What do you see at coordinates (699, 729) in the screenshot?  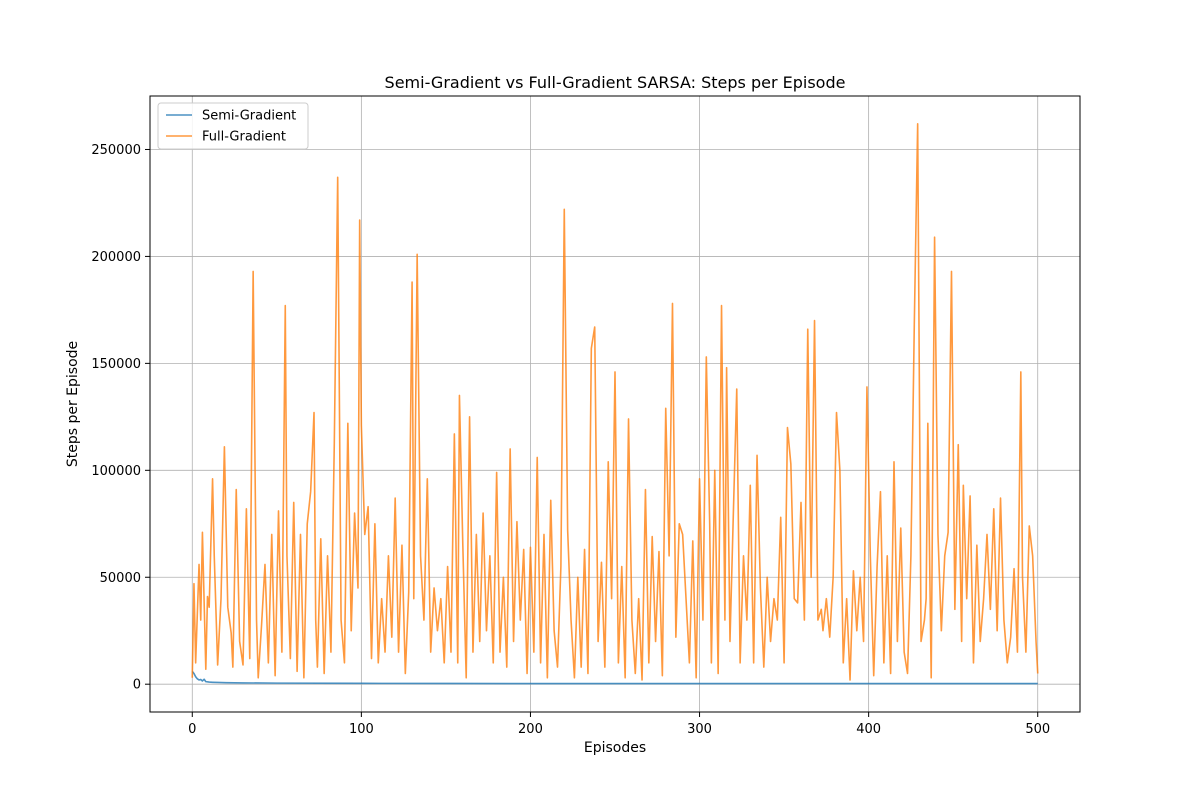 I see `x-tick-label: 300` at bounding box center [699, 729].